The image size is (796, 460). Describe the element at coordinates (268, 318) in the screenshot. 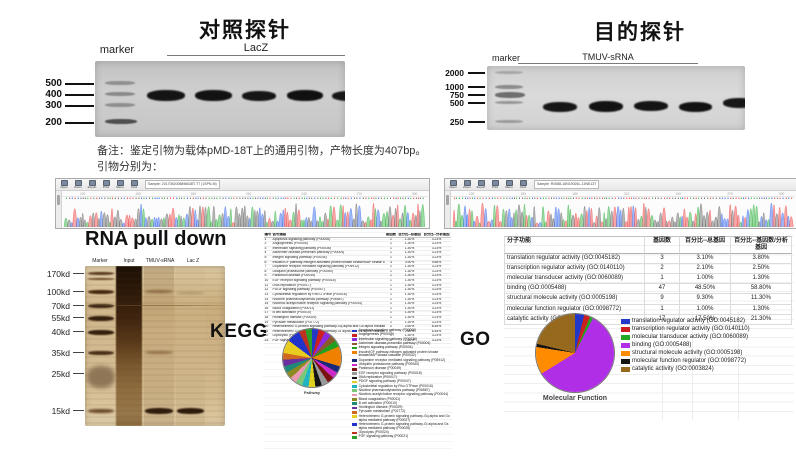

I see `table-cell: 18` at that location.